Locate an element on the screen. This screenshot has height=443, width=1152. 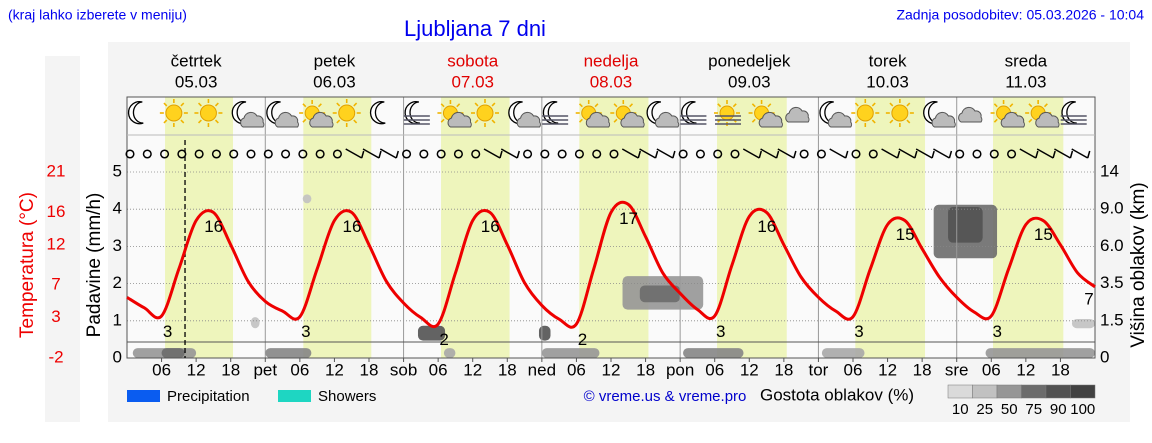
updated: Zadnja posodobitev: 05.03.2026 - 10:04 is located at coordinates (1020, 15).